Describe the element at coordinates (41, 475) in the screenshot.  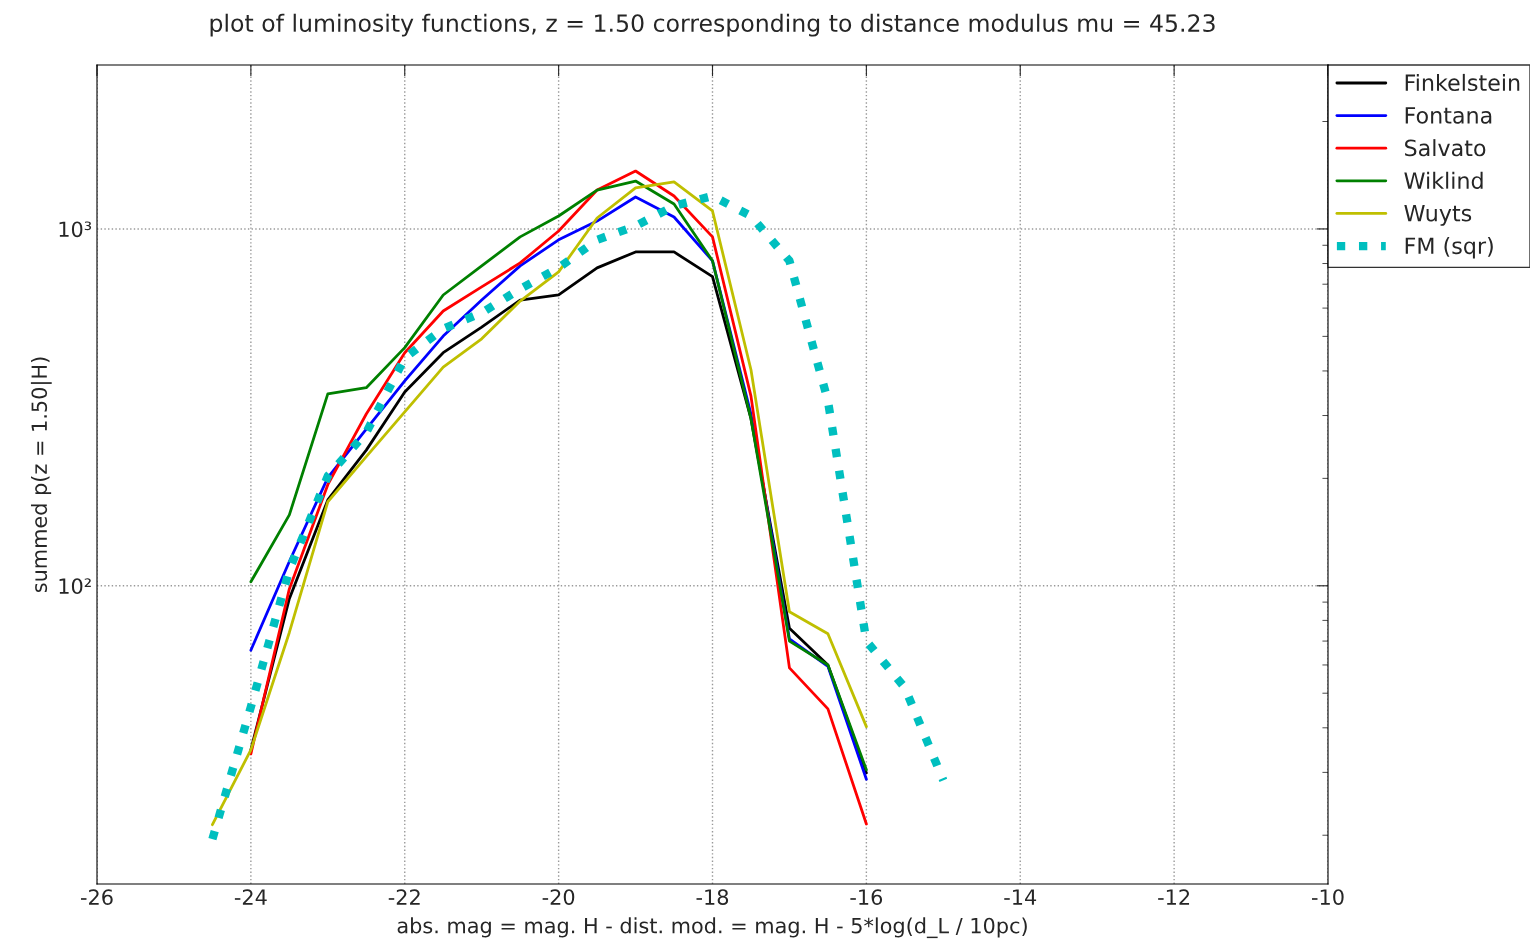
I see `y-axis-title: summed p(z = 1.50|H)` at that location.